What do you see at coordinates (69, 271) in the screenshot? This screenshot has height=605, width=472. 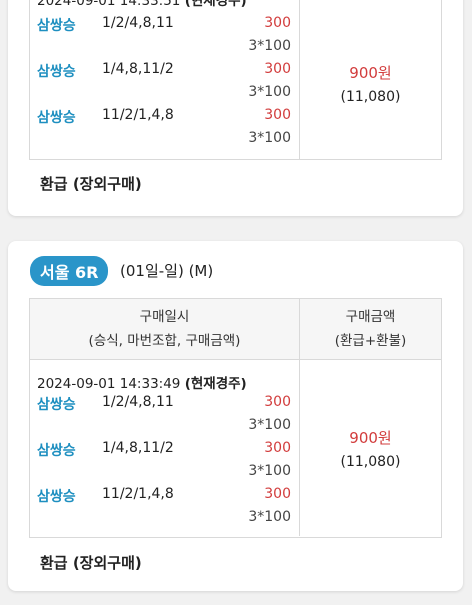 I see `race-badge: 서울 6R` at bounding box center [69, 271].